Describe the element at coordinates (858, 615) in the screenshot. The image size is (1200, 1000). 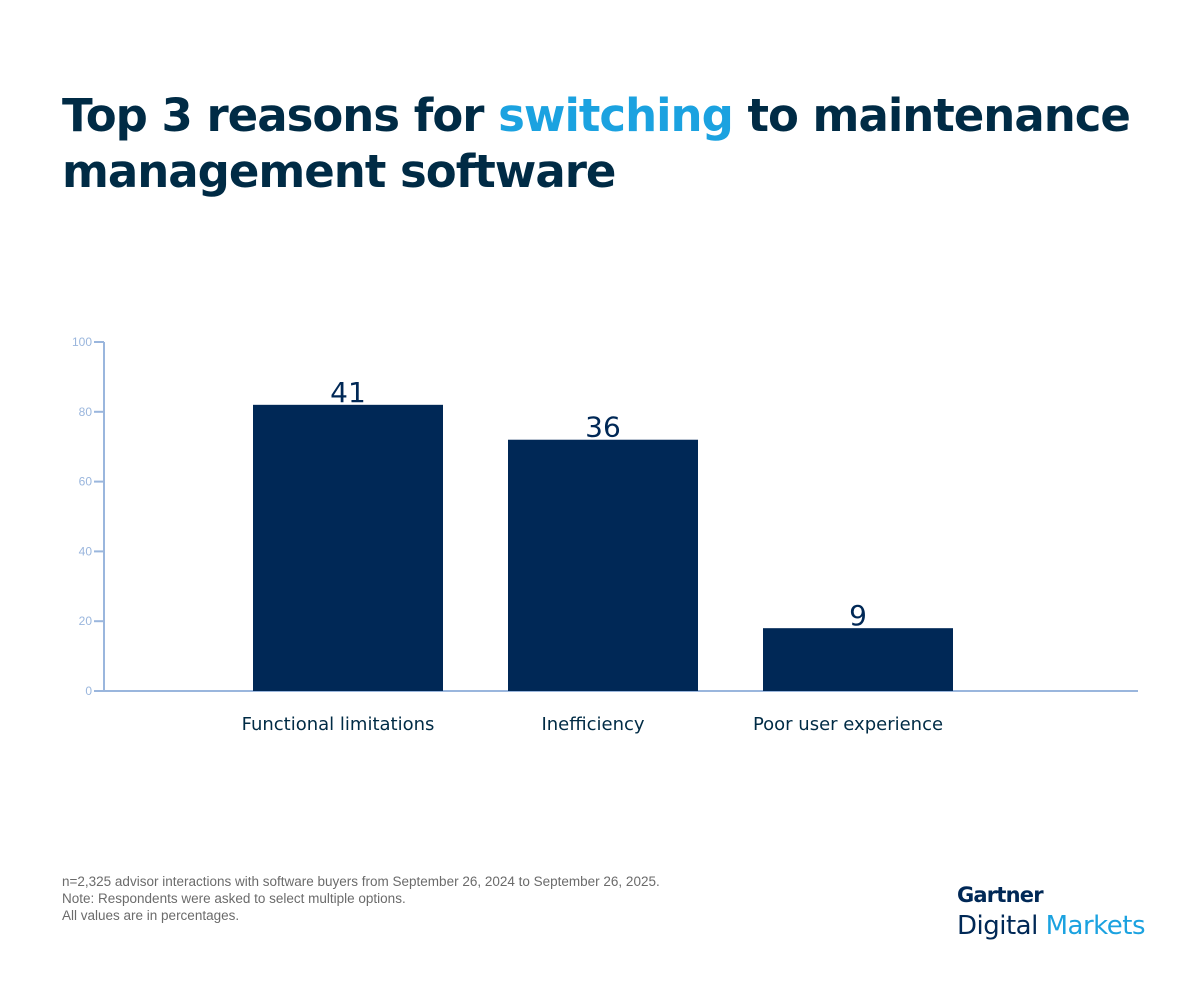
I see `data-label: 9` at that location.